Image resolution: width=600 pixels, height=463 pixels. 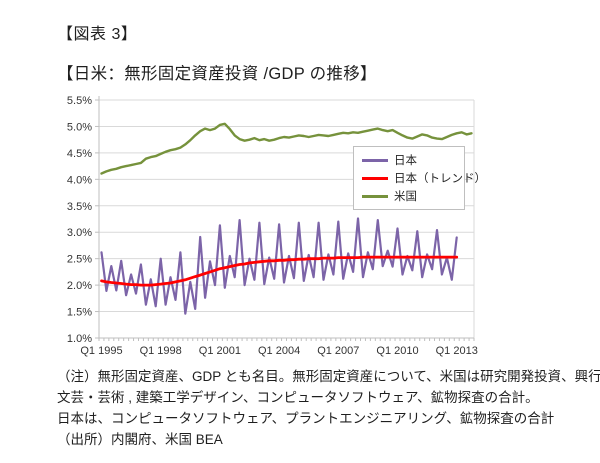 What do you see at coordinates (140, 439) in the screenshot?
I see `note-line-4: （出所）内閣府、米国 BEA` at bounding box center [140, 439].